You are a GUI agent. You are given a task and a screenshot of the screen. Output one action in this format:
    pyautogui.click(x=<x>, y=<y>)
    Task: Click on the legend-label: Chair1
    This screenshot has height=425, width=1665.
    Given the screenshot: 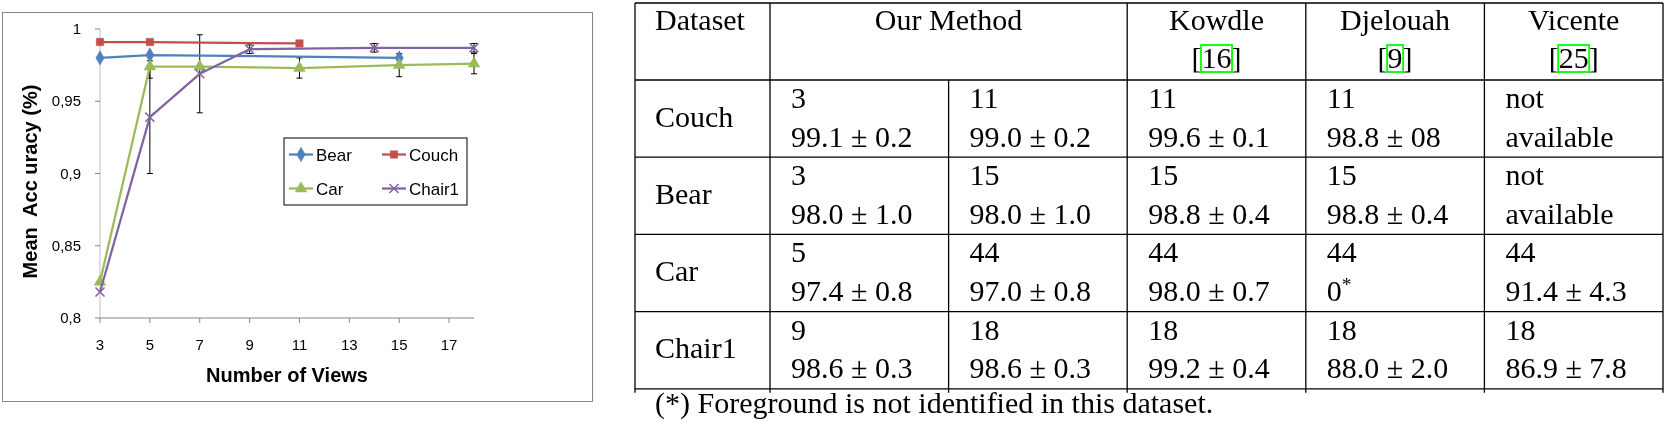 What is the action you would take?
    pyautogui.click(x=434, y=189)
    